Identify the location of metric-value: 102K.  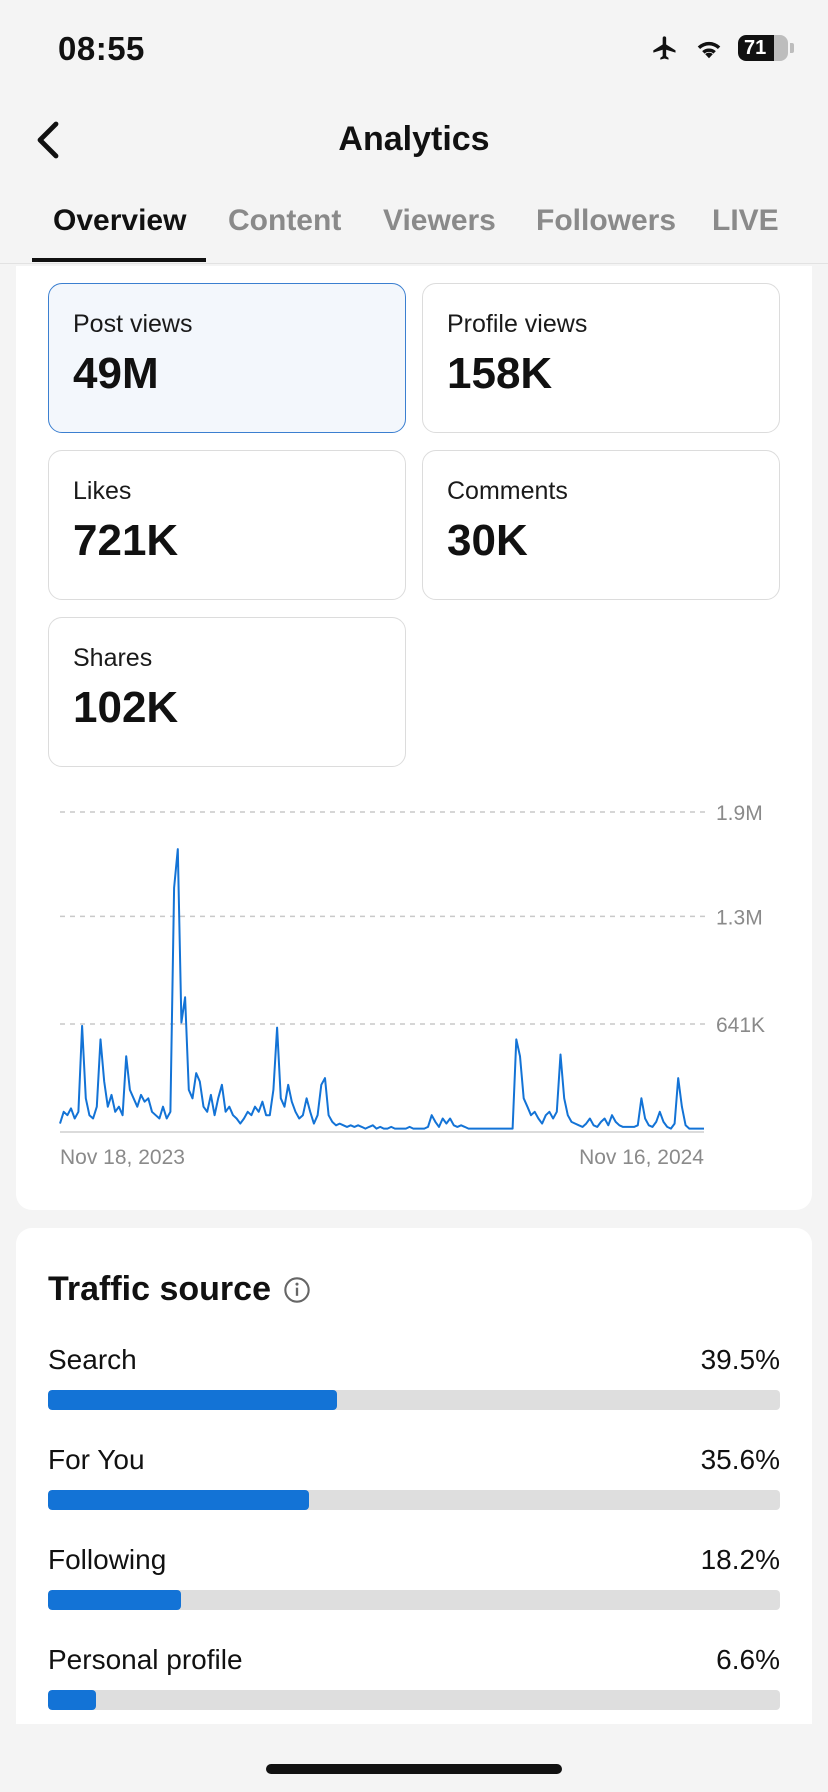
(126, 707).